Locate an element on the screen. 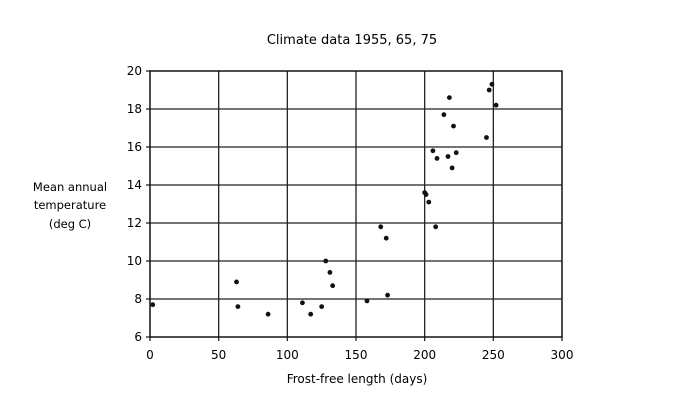 The height and width of the screenshot is (414, 678). y-tick-label: 6 is located at coordinates (138, 337).